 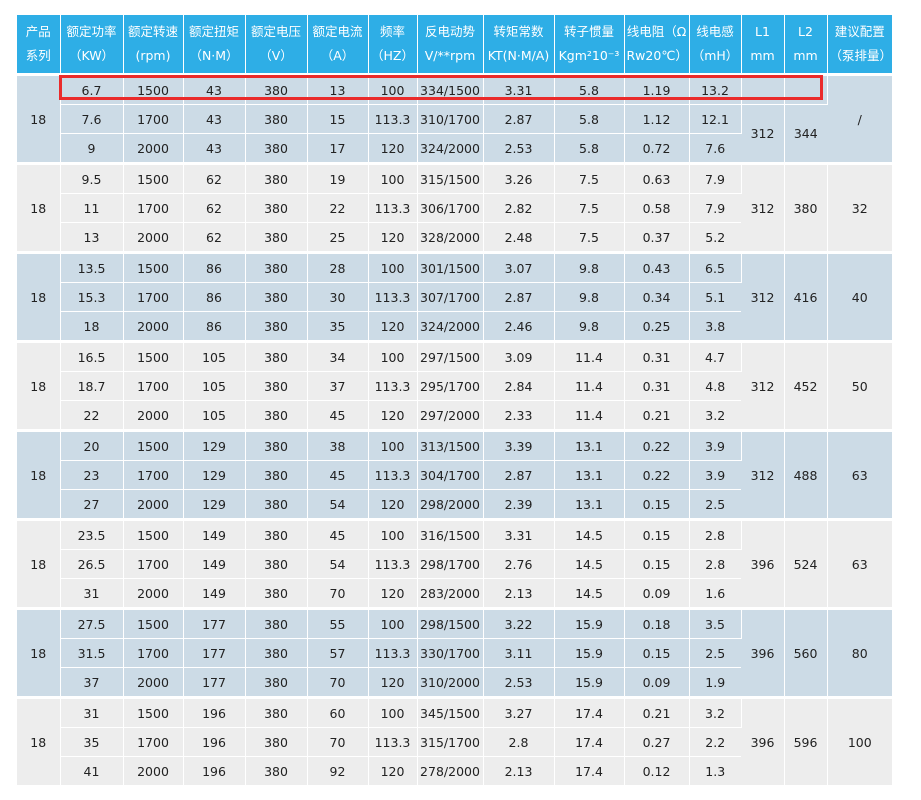 What do you see at coordinates (715, 534) in the screenshot?
I see `table-cell: 2.8` at bounding box center [715, 534].